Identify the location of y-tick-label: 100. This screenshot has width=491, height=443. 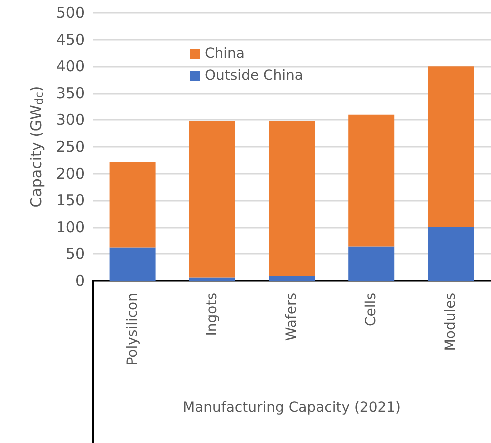
(70, 227).